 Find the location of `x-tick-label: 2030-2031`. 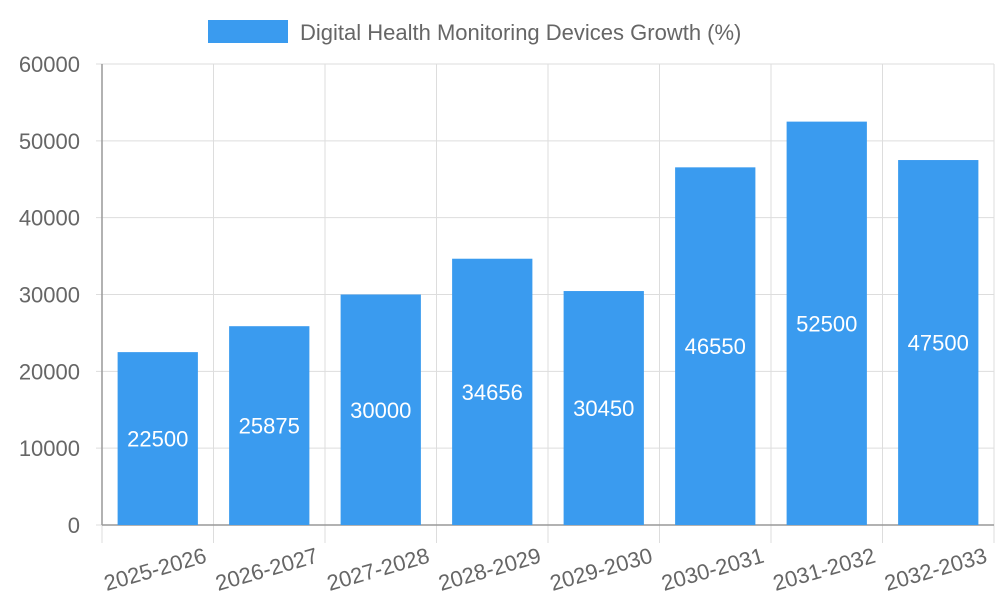

x-tick-label: 2030-2031 is located at coordinates (713, 569).